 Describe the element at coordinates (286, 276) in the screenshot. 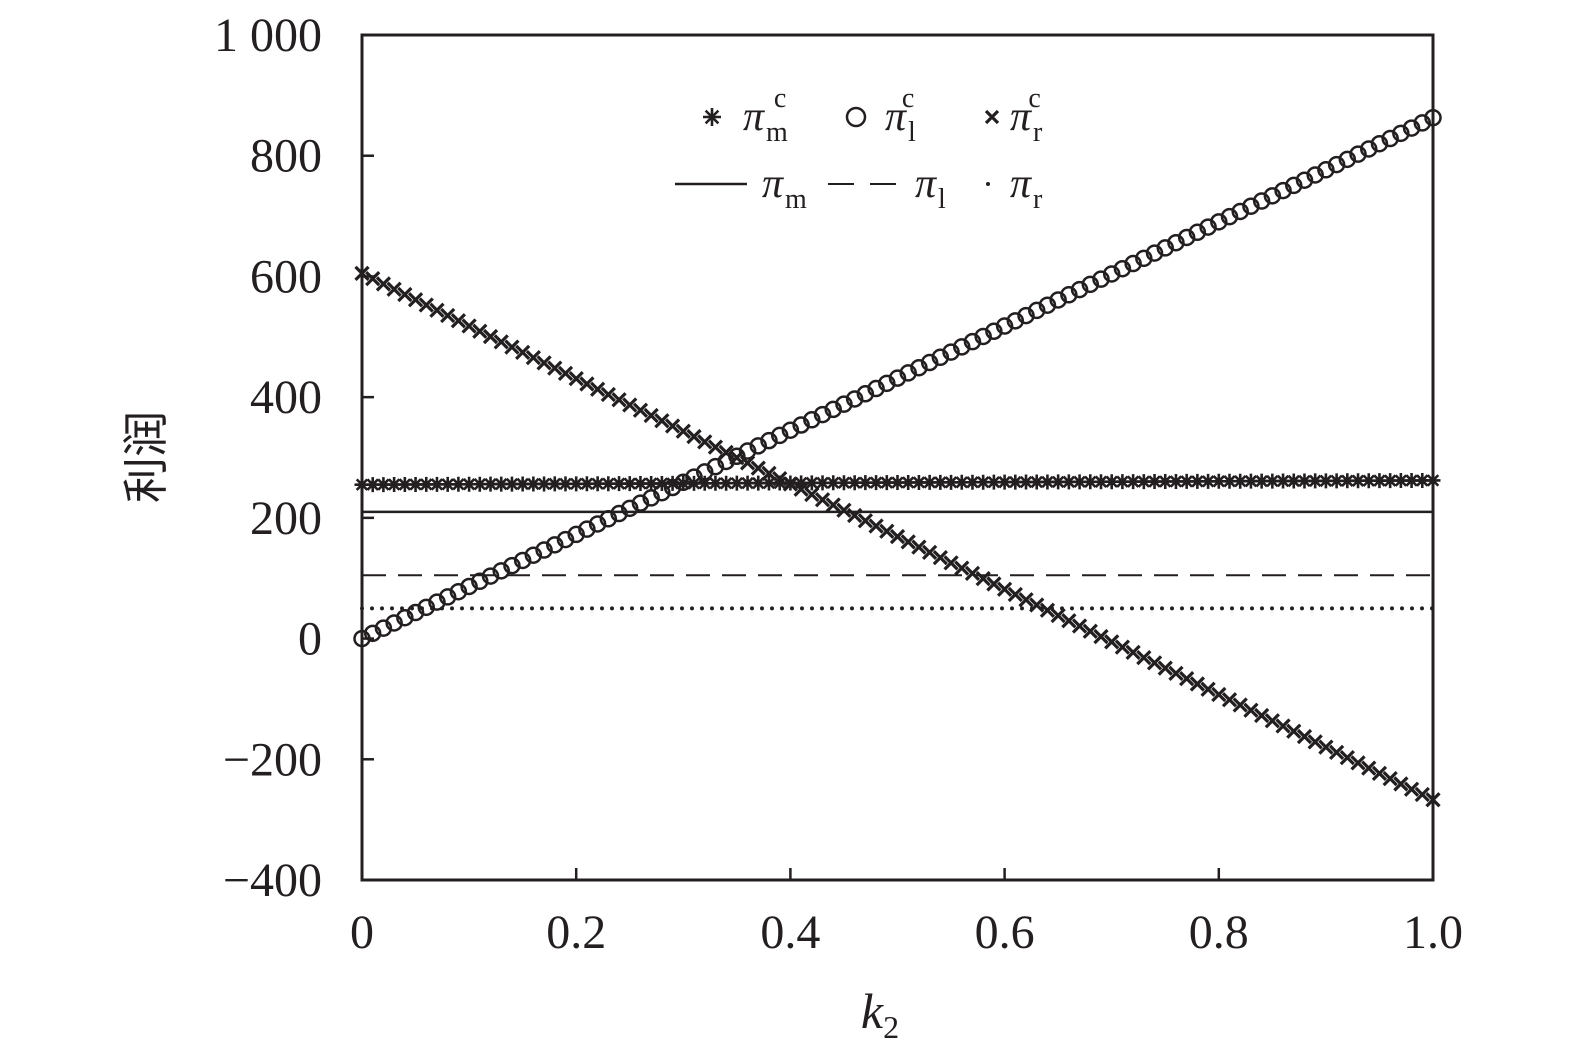

I see `y-tick-label: 600` at that location.